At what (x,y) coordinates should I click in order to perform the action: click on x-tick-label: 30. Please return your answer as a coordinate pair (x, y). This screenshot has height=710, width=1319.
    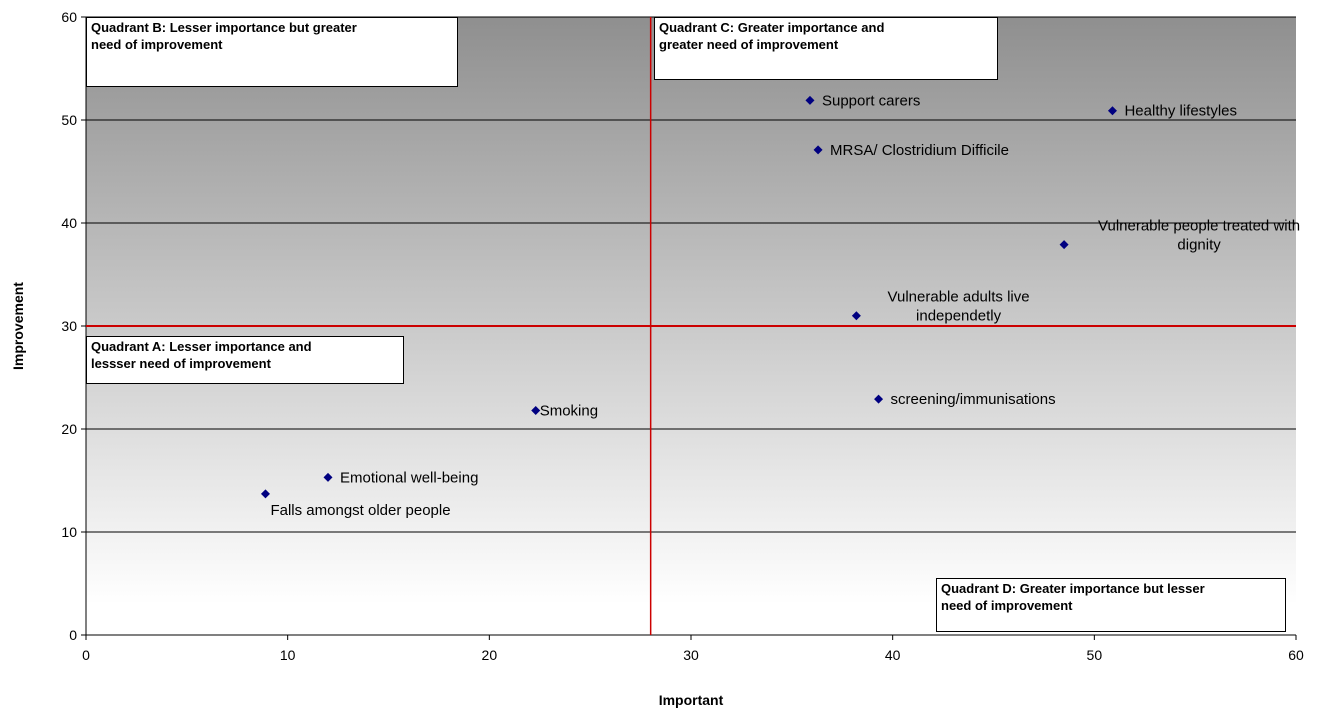
    Looking at the image, I should click on (691, 655).